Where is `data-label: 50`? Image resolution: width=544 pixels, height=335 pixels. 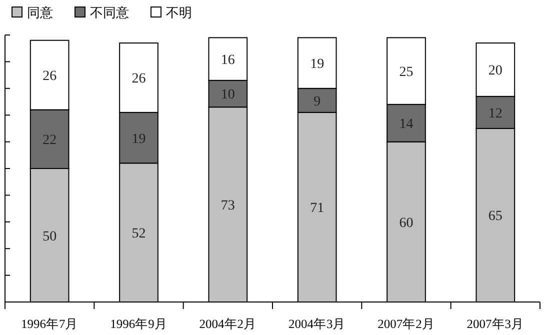 data-label: 50 is located at coordinates (49, 236).